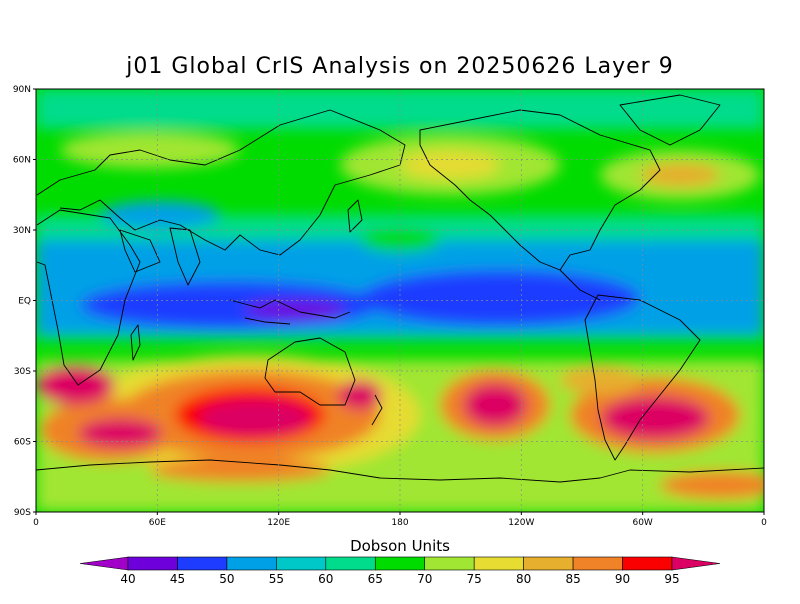 The image size is (800, 604). I want to click on colorbar-level-label: 70, so click(424, 579).